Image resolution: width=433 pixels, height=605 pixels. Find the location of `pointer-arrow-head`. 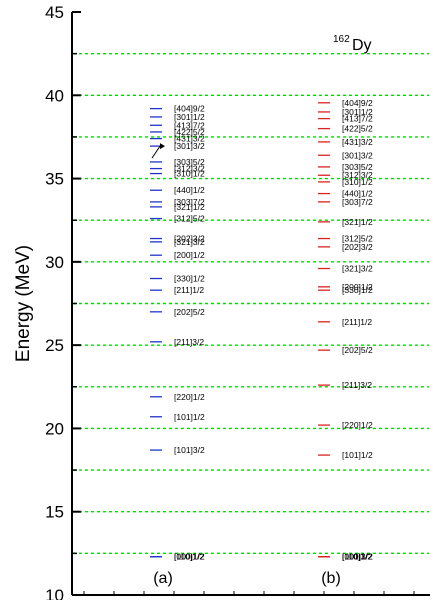

pointer-arrow-head is located at coordinates (162, 146).